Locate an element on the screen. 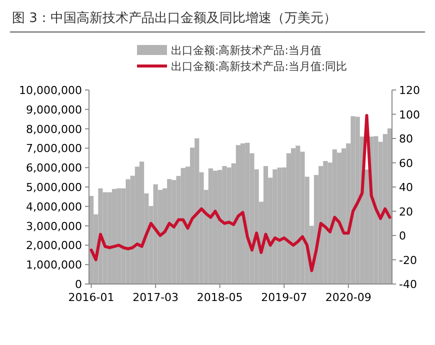 Image resolution: width=435 pixels, height=345 pixels. y-tick-label: 2,000,000 is located at coordinates (54, 245).